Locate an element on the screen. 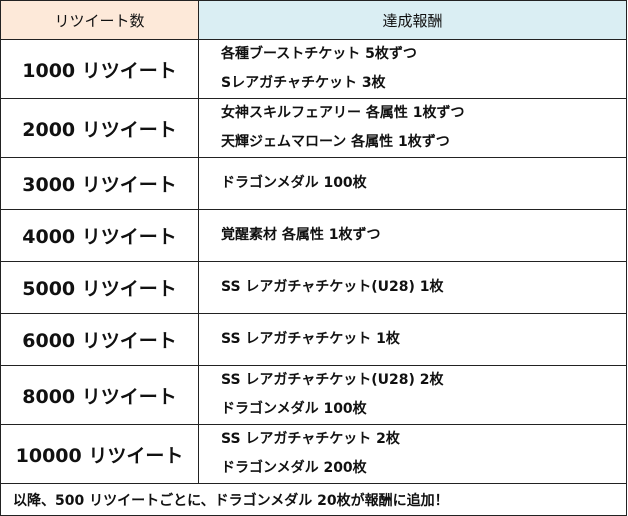 The width and height of the screenshot is (628, 516). header-retweet-count: リツイート数 is located at coordinates (99, 20).